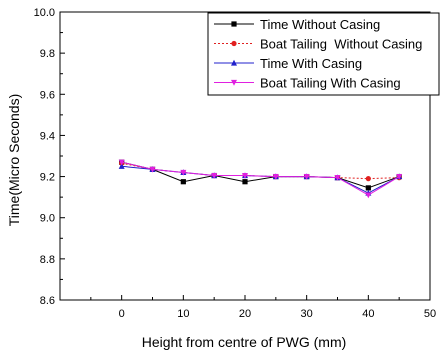  I want to click on x-tick-label: 50, so click(430, 314).